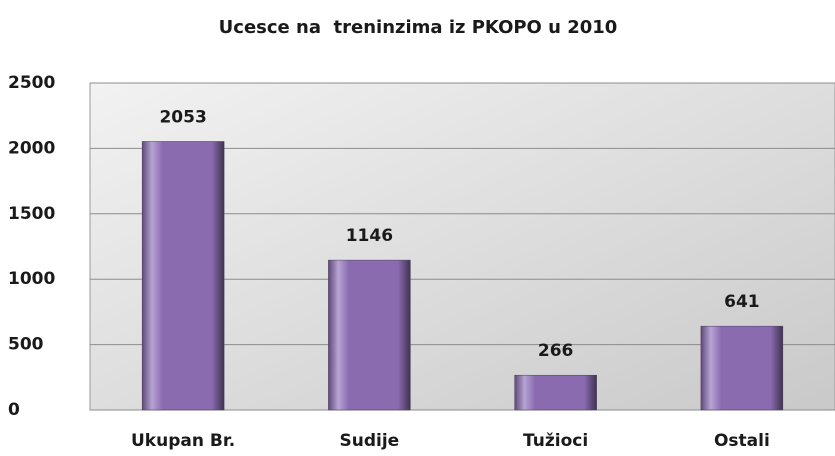  What do you see at coordinates (31, 279) in the screenshot?
I see `y-tick-label: 1000` at bounding box center [31, 279].